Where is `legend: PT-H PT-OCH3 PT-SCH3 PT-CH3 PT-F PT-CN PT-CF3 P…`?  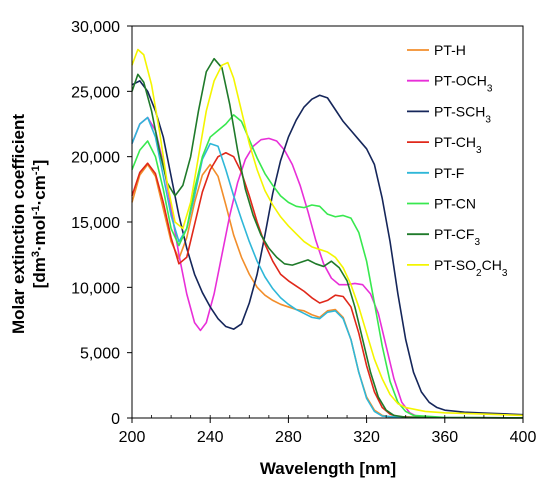 legend: PT-H PT-OCH3 PT-SCH3 PT-CH3 PT-F PT-CN PT-CF3 P… is located at coordinates (457, 160).